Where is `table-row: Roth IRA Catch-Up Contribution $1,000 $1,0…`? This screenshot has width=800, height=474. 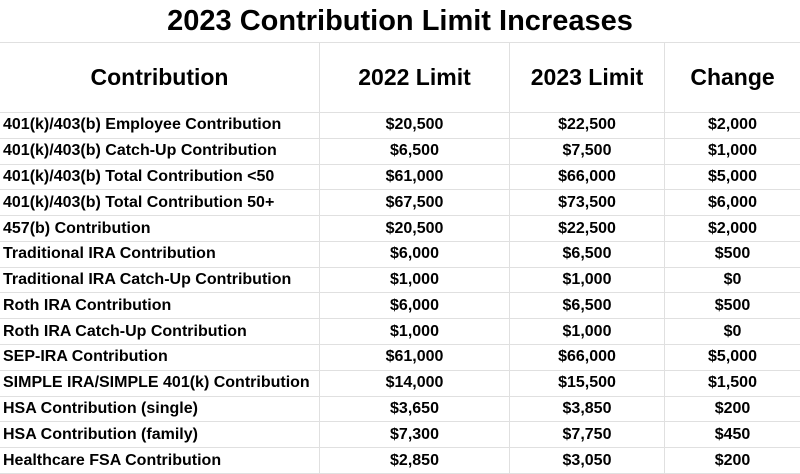 table-row: Roth IRA Catch-Up Contribution $1,000 $1,0… is located at coordinates (400, 332).